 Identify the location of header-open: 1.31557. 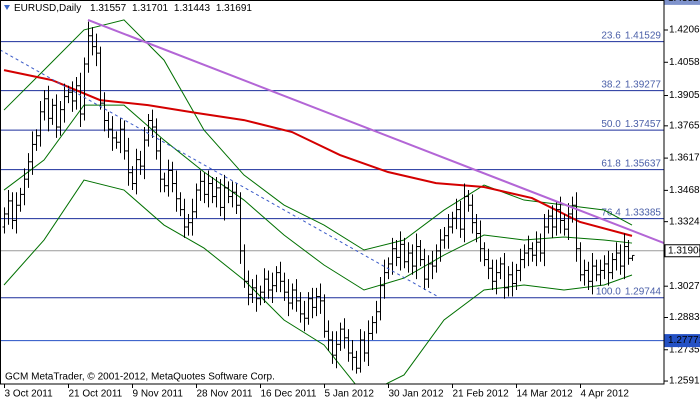
(108, 8).